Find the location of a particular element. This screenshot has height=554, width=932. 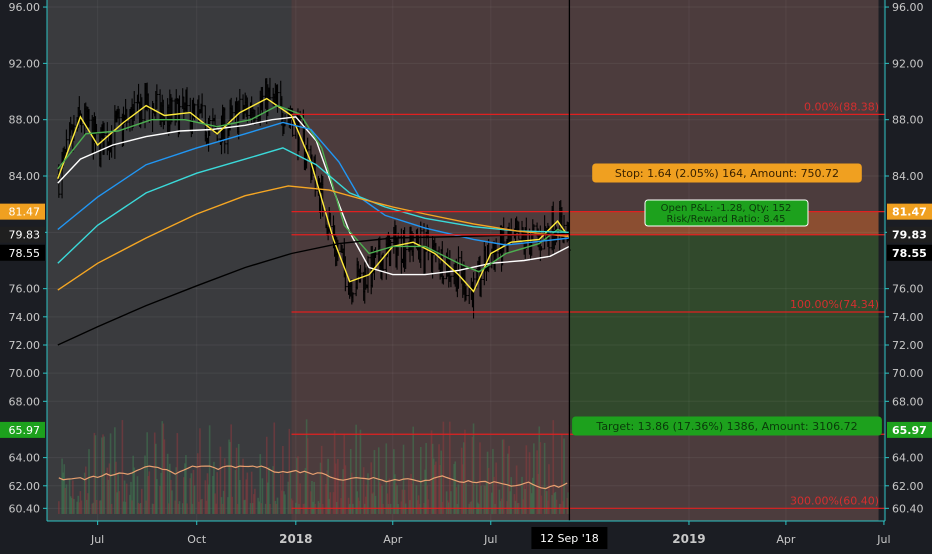

left-price-badge is located at coordinates (22, 234).